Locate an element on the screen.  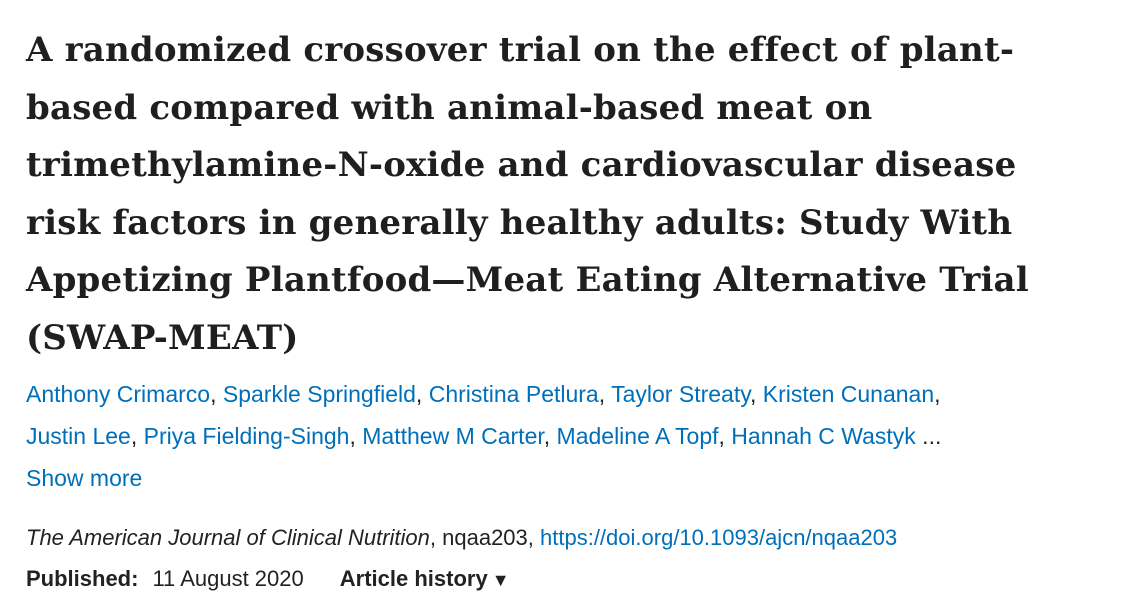
title-line: (SWAP-MEAT) is located at coordinates (162, 337).